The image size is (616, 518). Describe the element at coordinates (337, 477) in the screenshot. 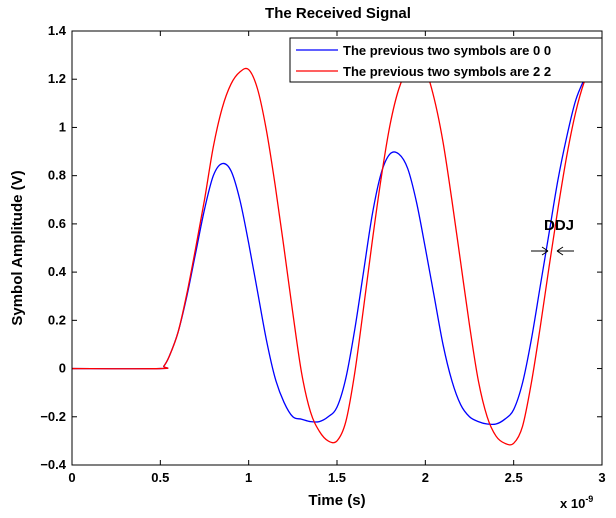

I see `x-tick-label-3: 1.5` at that location.